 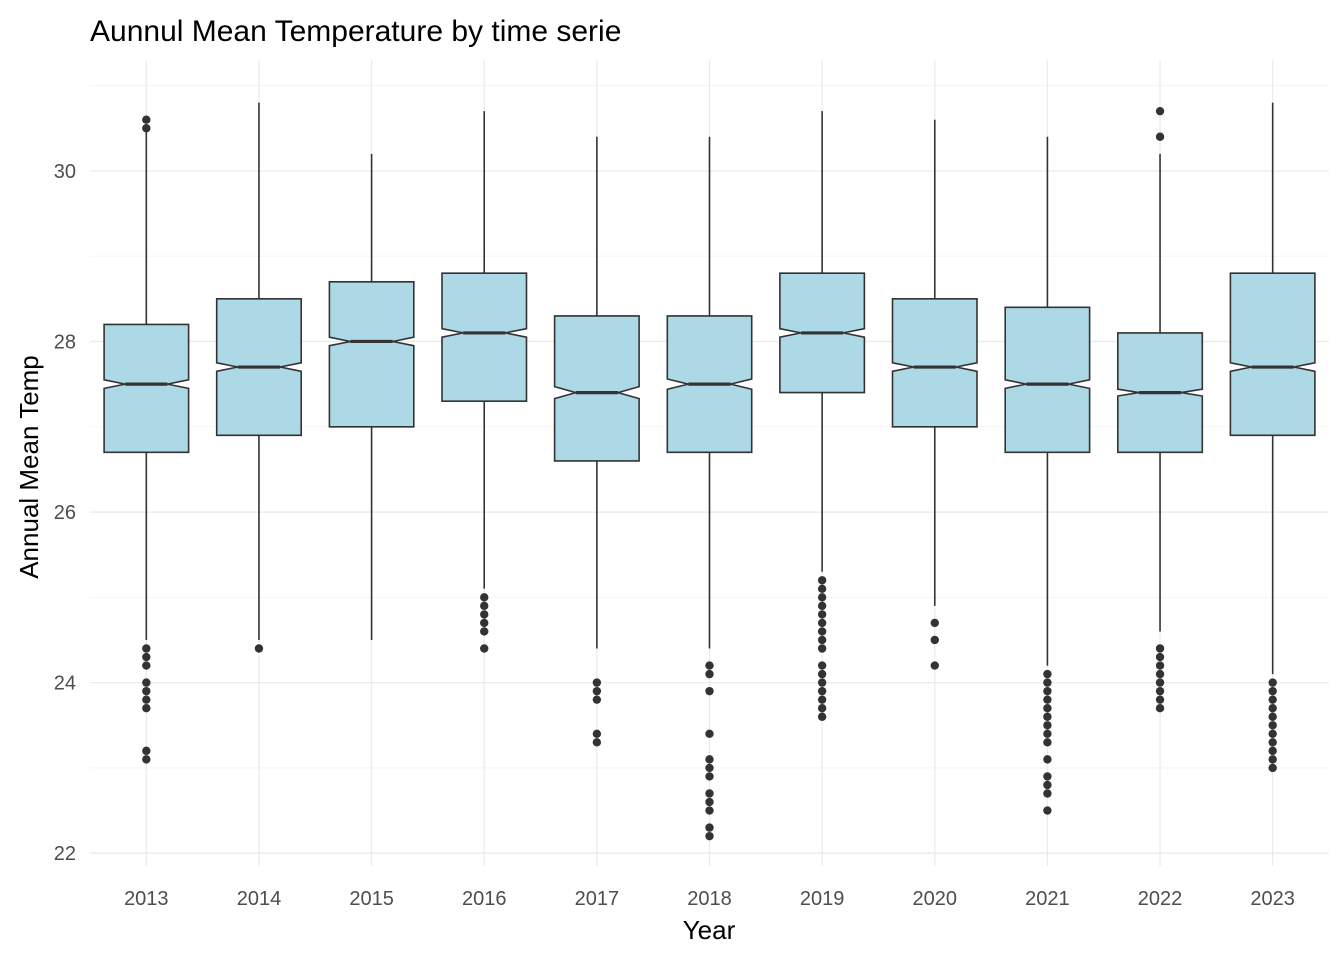 I want to click on box-2017, so click(x=596, y=441).